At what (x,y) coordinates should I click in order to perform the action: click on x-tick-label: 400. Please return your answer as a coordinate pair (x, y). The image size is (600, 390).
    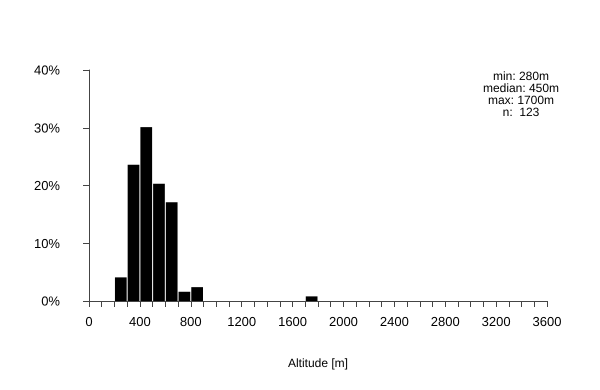
    Looking at the image, I should click on (140, 321).